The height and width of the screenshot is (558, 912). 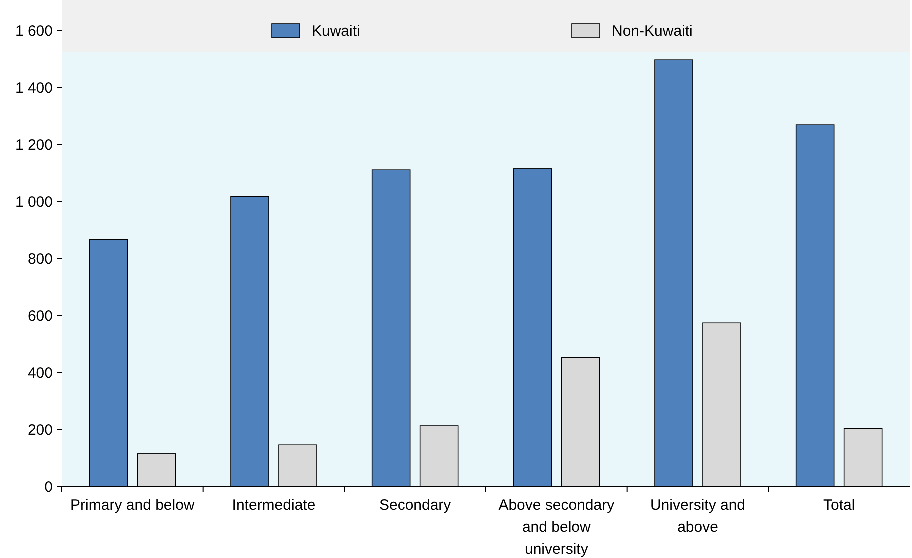 What do you see at coordinates (698, 516) in the screenshot?
I see `x-tick-label: University and above` at bounding box center [698, 516].